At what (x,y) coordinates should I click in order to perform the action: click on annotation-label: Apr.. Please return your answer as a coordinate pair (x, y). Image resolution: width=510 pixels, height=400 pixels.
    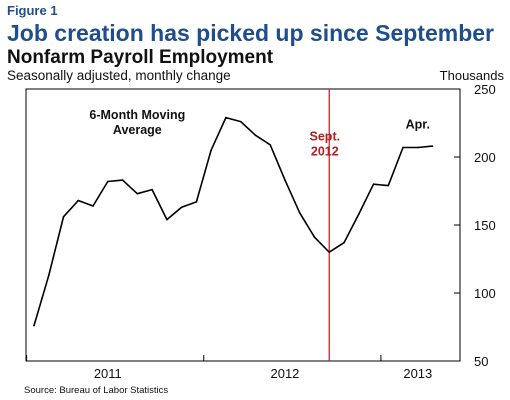
    Looking at the image, I should click on (418, 124).